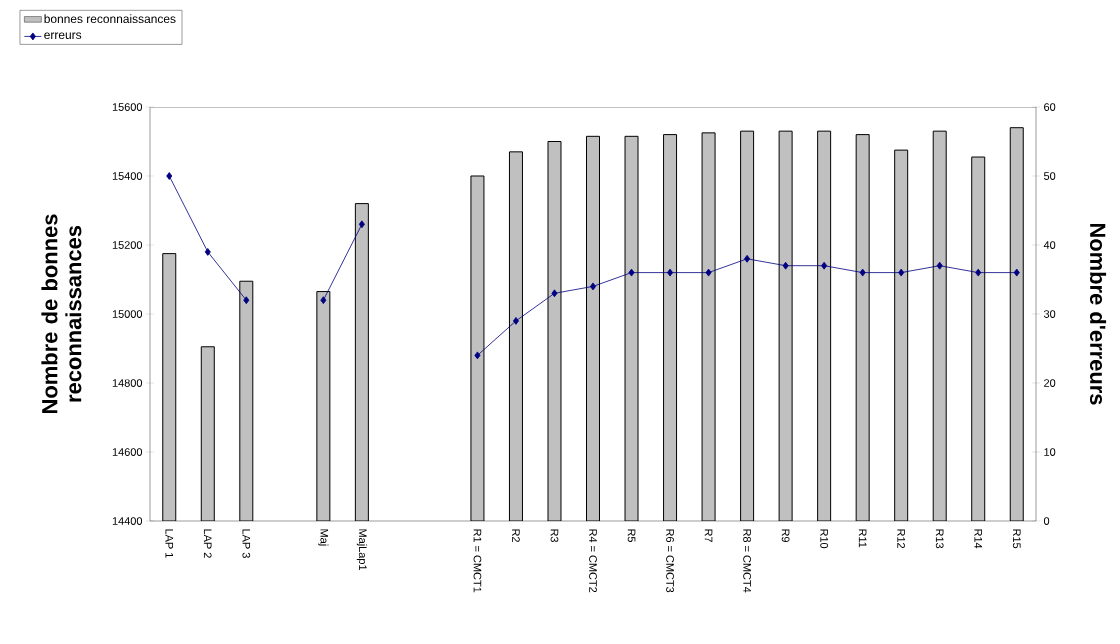  I want to click on y-tick-label: 15600, so click(127, 107).